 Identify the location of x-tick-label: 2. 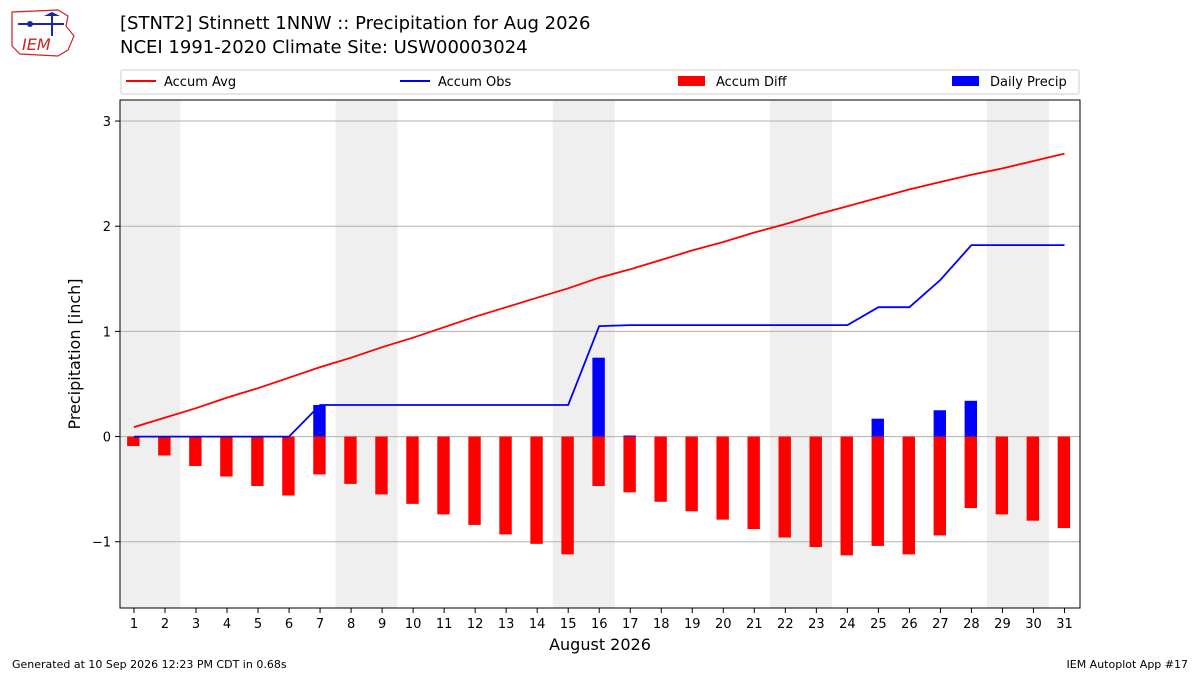
(165, 624).